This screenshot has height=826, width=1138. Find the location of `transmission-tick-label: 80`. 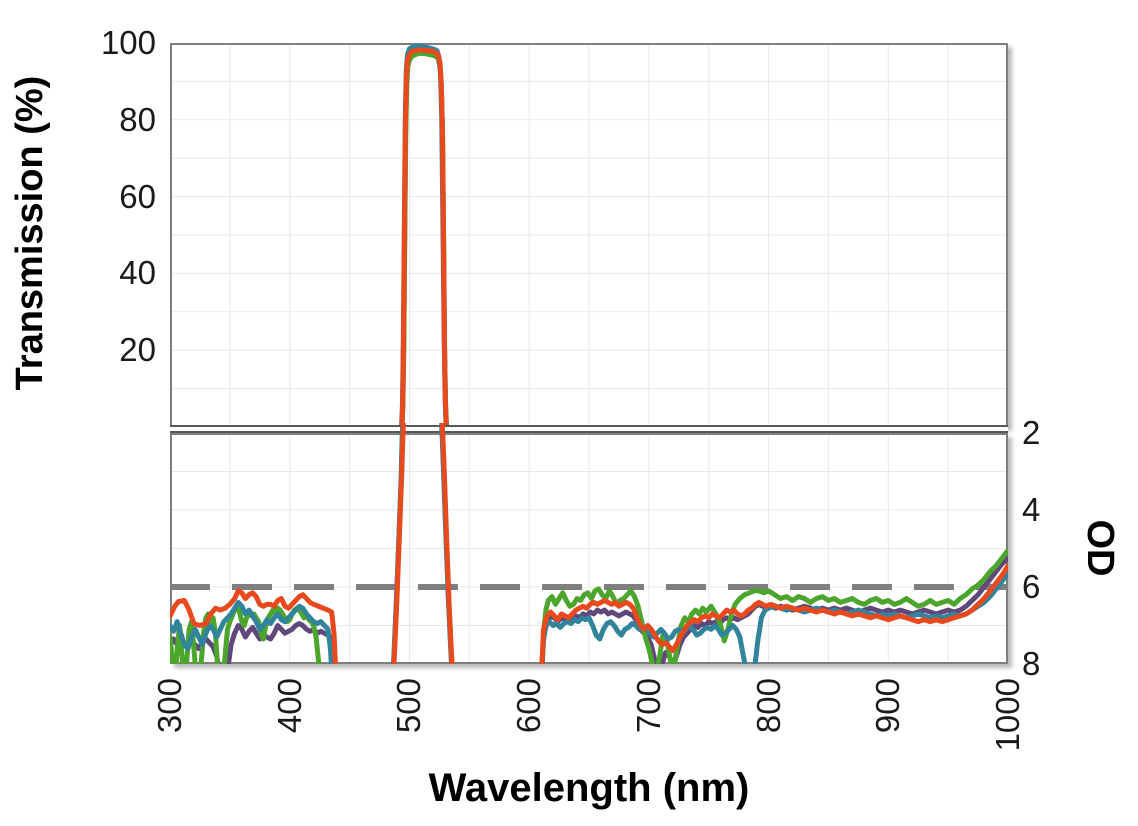

transmission-tick-label: 80 is located at coordinates (137, 119).